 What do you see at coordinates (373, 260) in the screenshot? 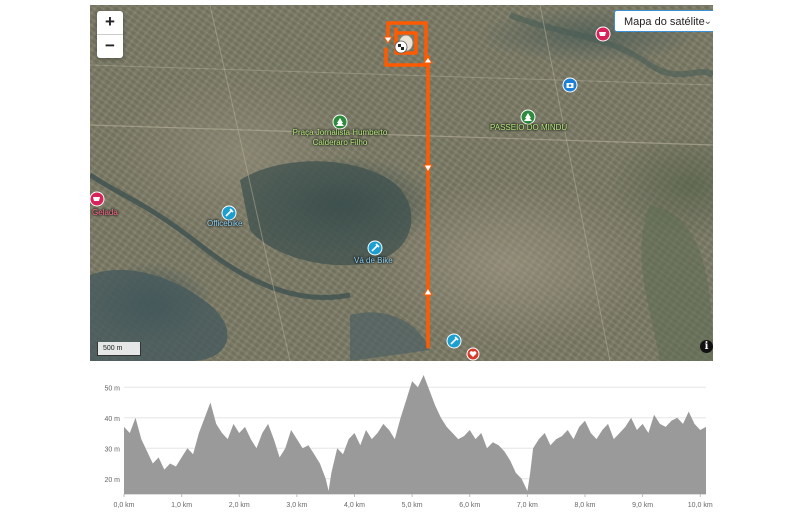
I see `poi-label-va-de-bike: Vá de Bike` at bounding box center [373, 260].